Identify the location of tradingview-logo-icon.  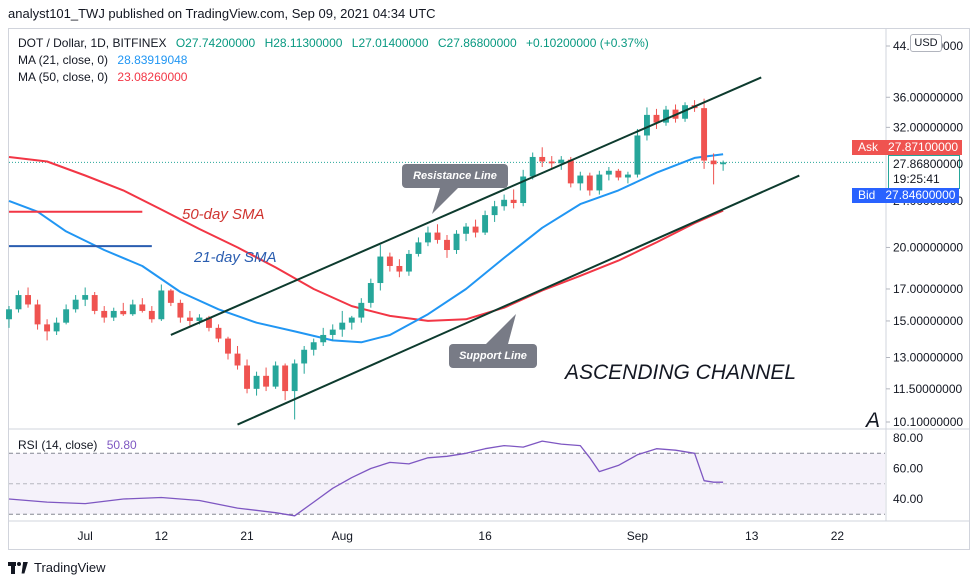
(18, 567).